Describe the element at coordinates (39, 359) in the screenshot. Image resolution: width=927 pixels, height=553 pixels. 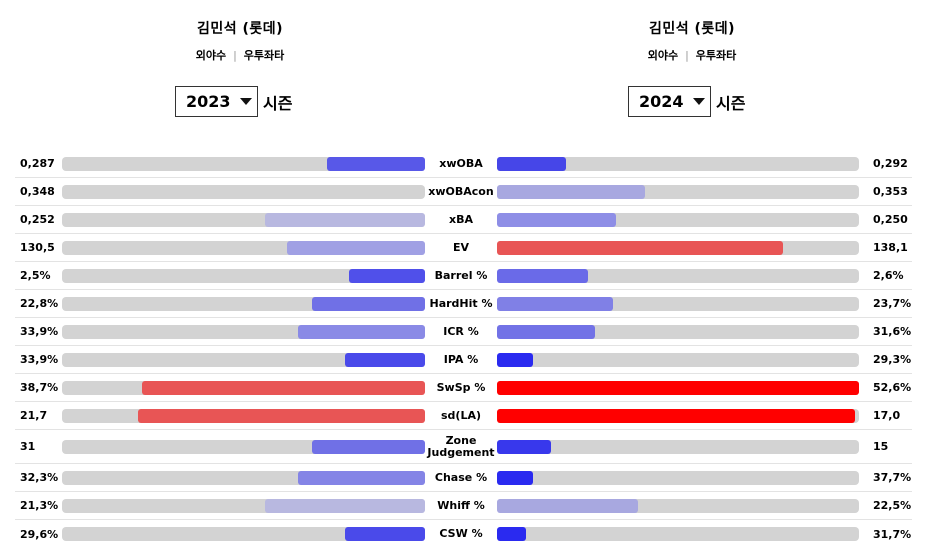
I see `left-stat-value: 33,9%` at that location.